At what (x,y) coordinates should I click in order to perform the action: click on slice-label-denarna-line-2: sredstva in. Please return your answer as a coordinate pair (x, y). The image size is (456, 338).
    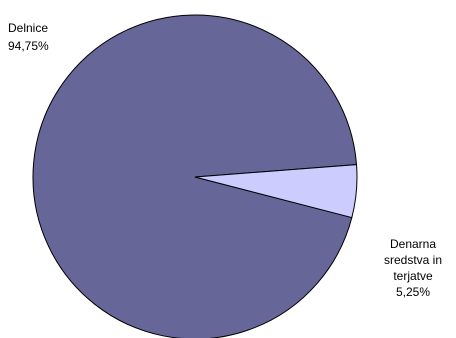
    Looking at the image, I should click on (413, 260).